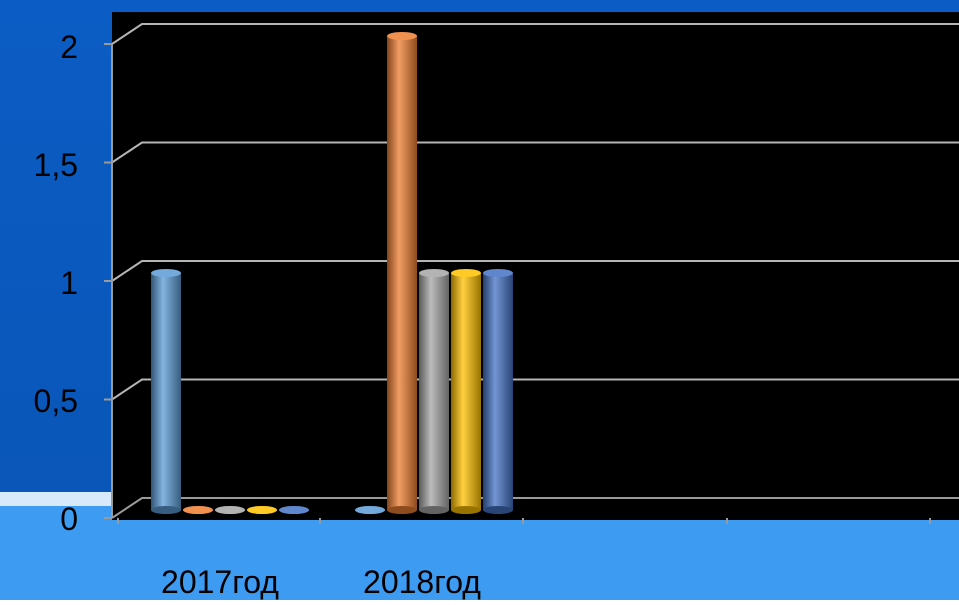  I want to click on y-axis-ticks: 0 0,5 1 1,5 2, so click(56, 283).